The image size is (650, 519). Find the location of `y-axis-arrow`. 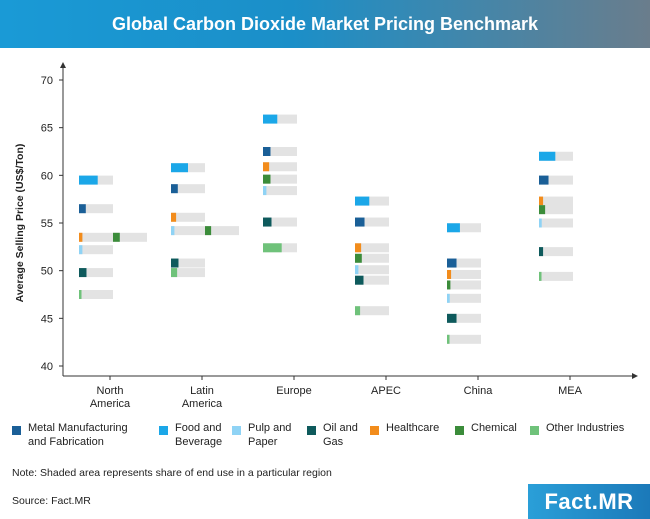

y-axis-arrow is located at coordinates (63, 65).